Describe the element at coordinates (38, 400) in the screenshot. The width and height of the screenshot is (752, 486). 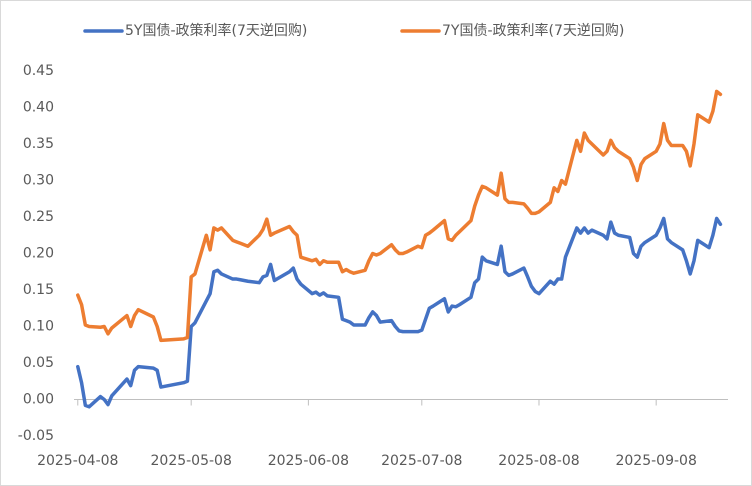
I see `y-tick-label: 0.00` at that location.